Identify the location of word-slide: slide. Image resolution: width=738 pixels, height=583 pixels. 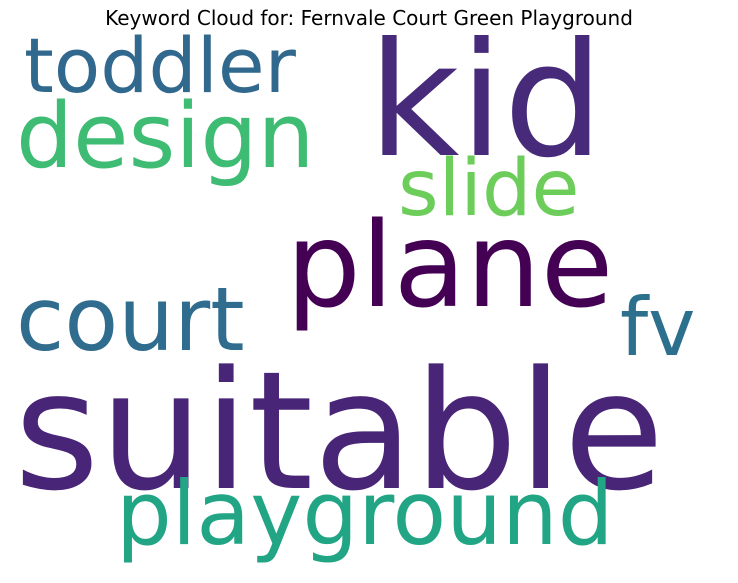
(489, 189).